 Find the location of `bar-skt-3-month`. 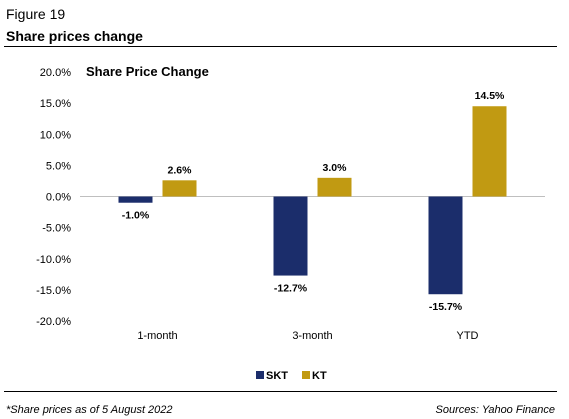

bar-skt-3-month is located at coordinates (290, 236).